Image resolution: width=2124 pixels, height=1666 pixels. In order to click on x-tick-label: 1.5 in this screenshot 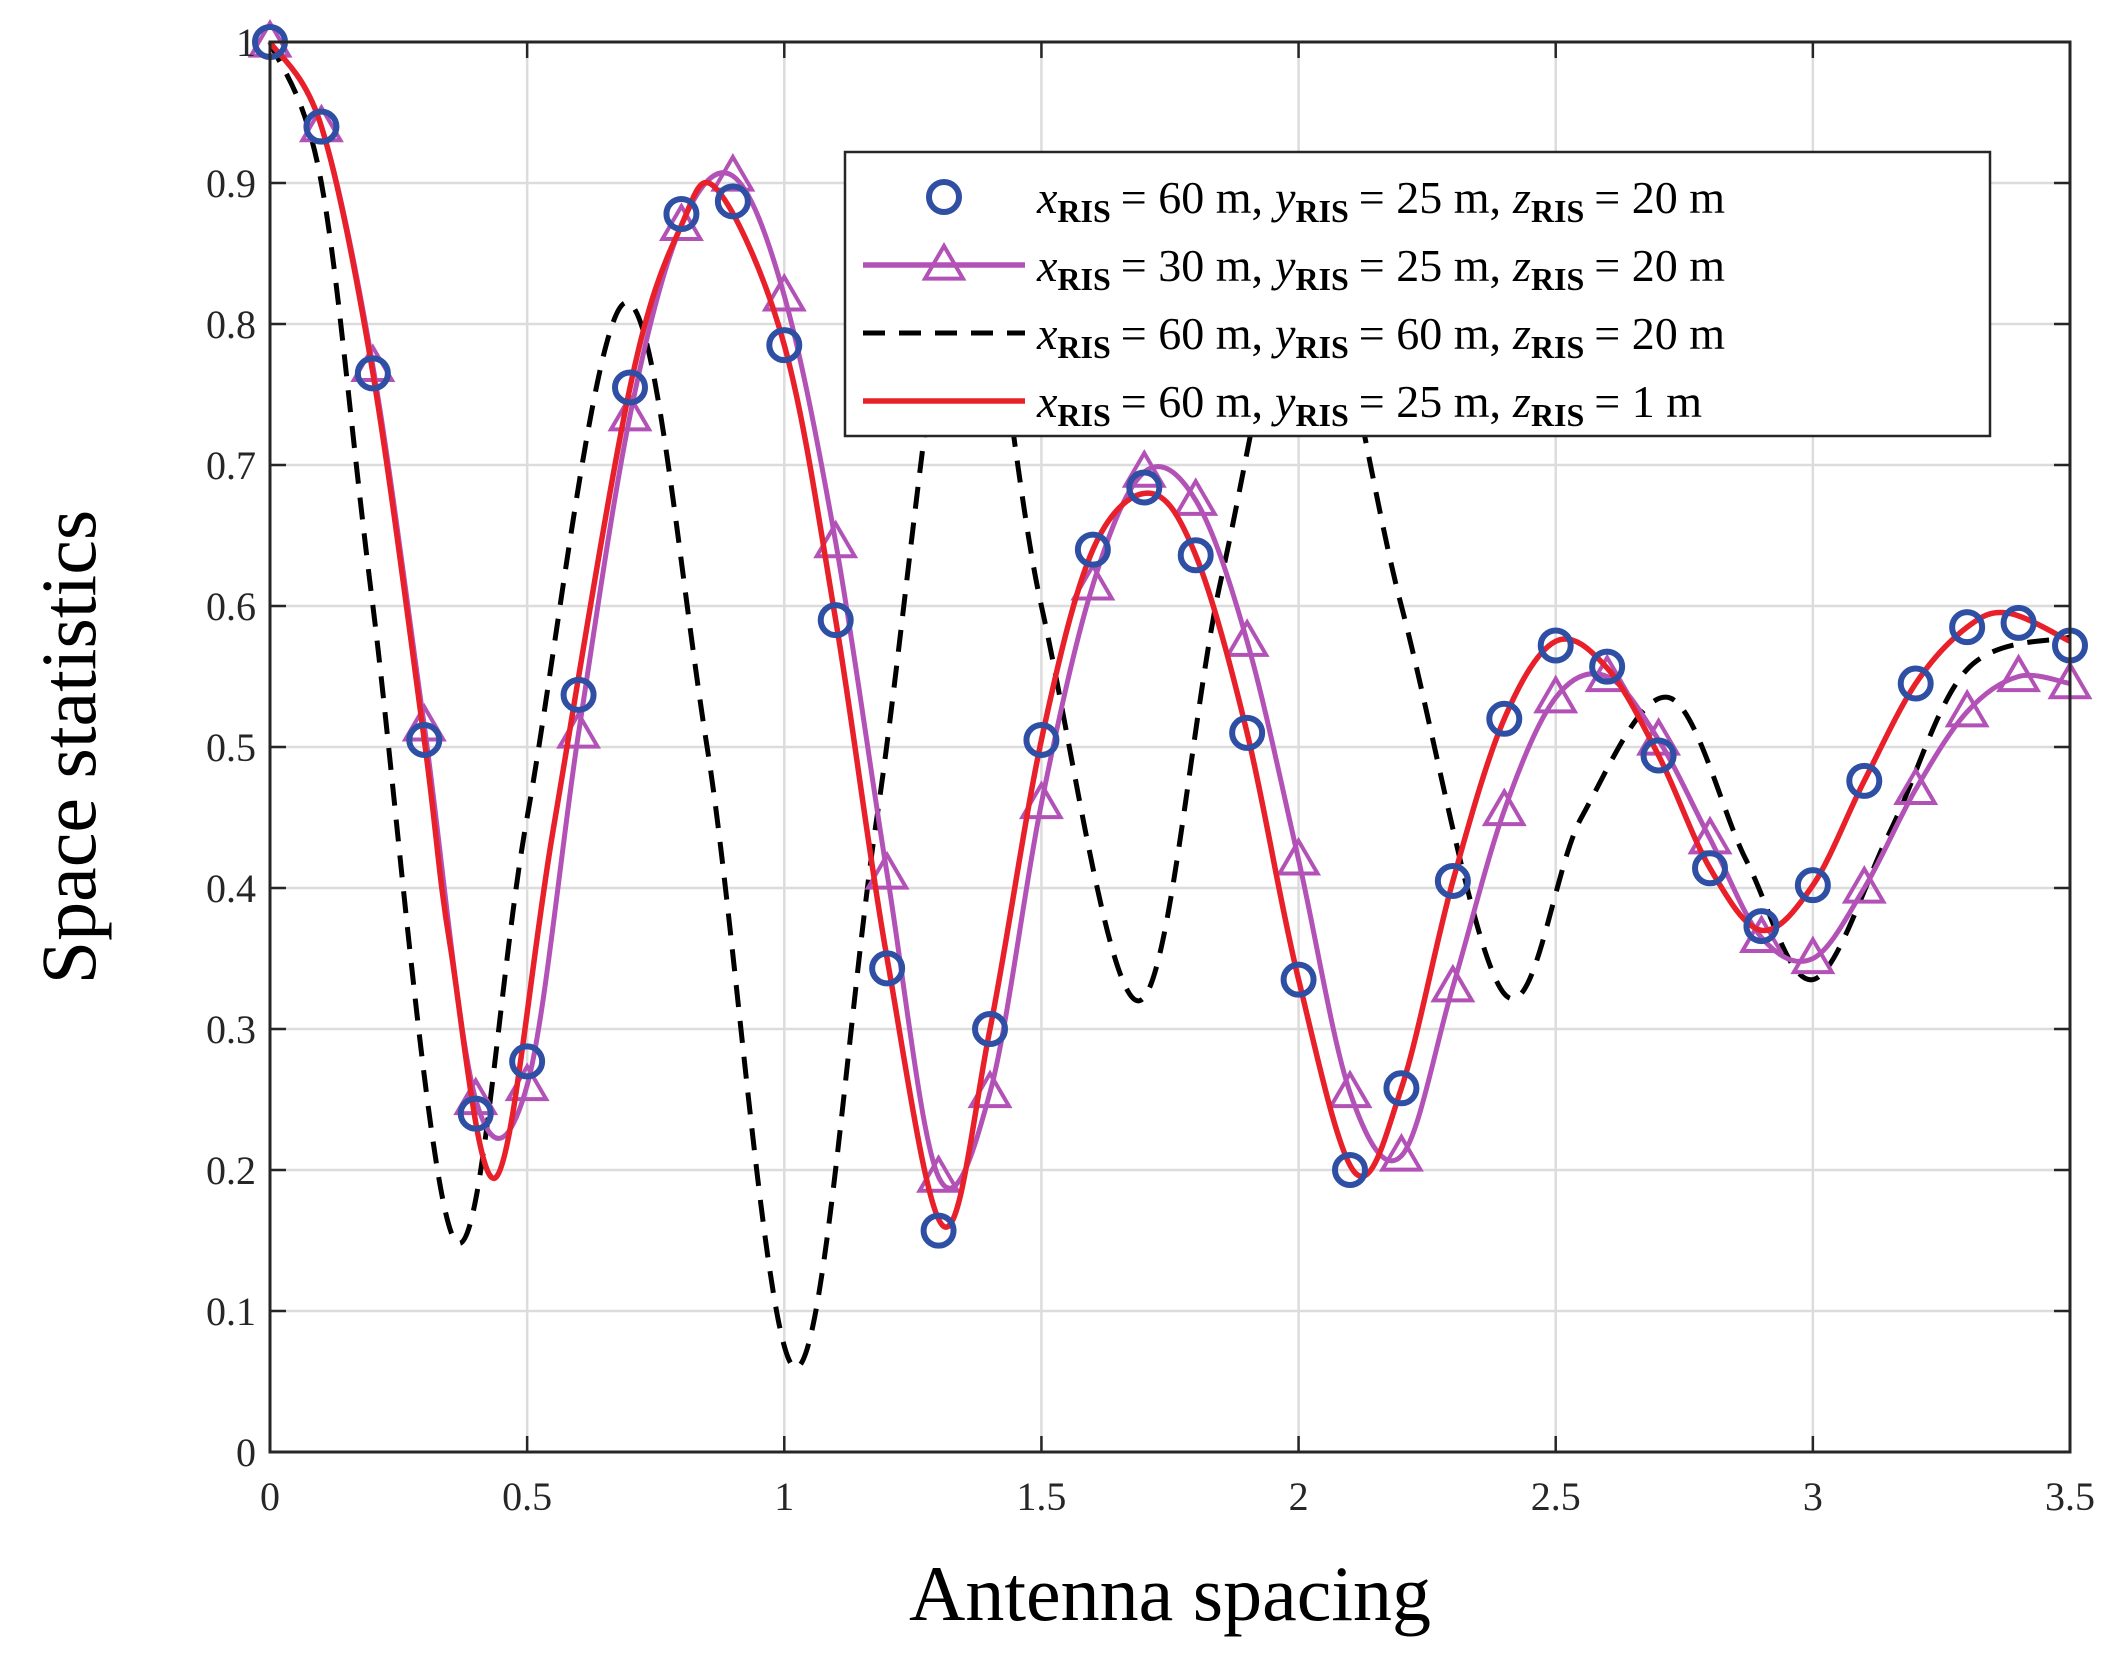, I will do `click(1041, 1496)`.